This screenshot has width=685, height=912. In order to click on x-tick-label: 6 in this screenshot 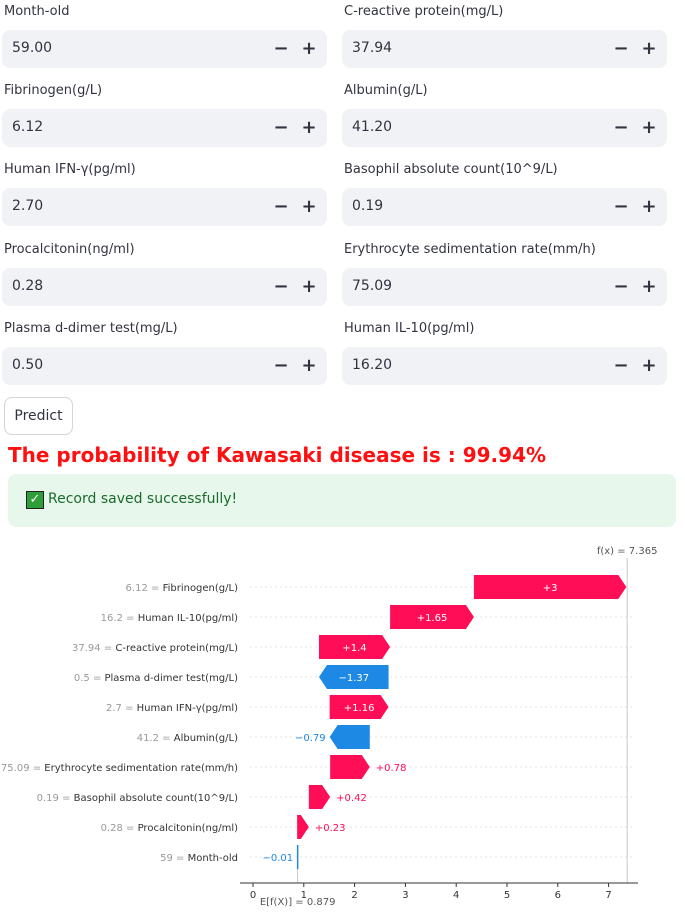, I will do `click(558, 895)`.